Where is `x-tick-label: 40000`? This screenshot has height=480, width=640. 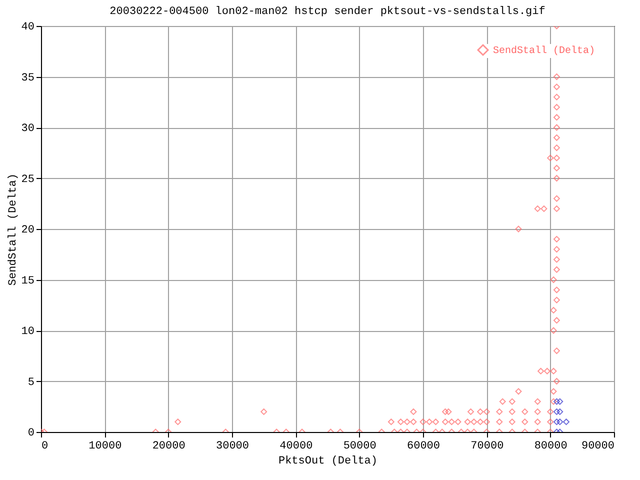
x-tick-label: 40000 is located at coordinates (296, 446).